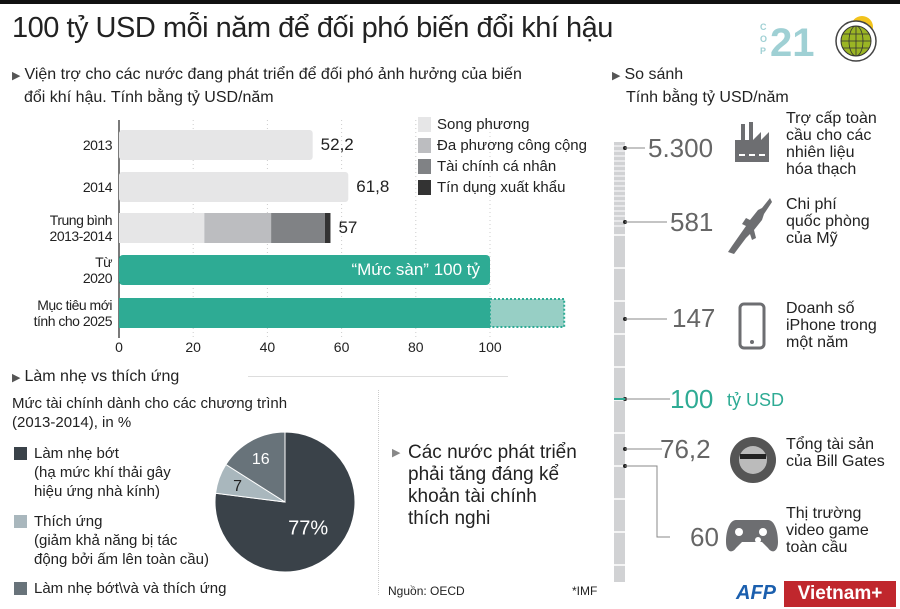  What do you see at coordinates (750, 226) in the screenshot?
I see `rifle-icon` at bounding box center [750, 226].